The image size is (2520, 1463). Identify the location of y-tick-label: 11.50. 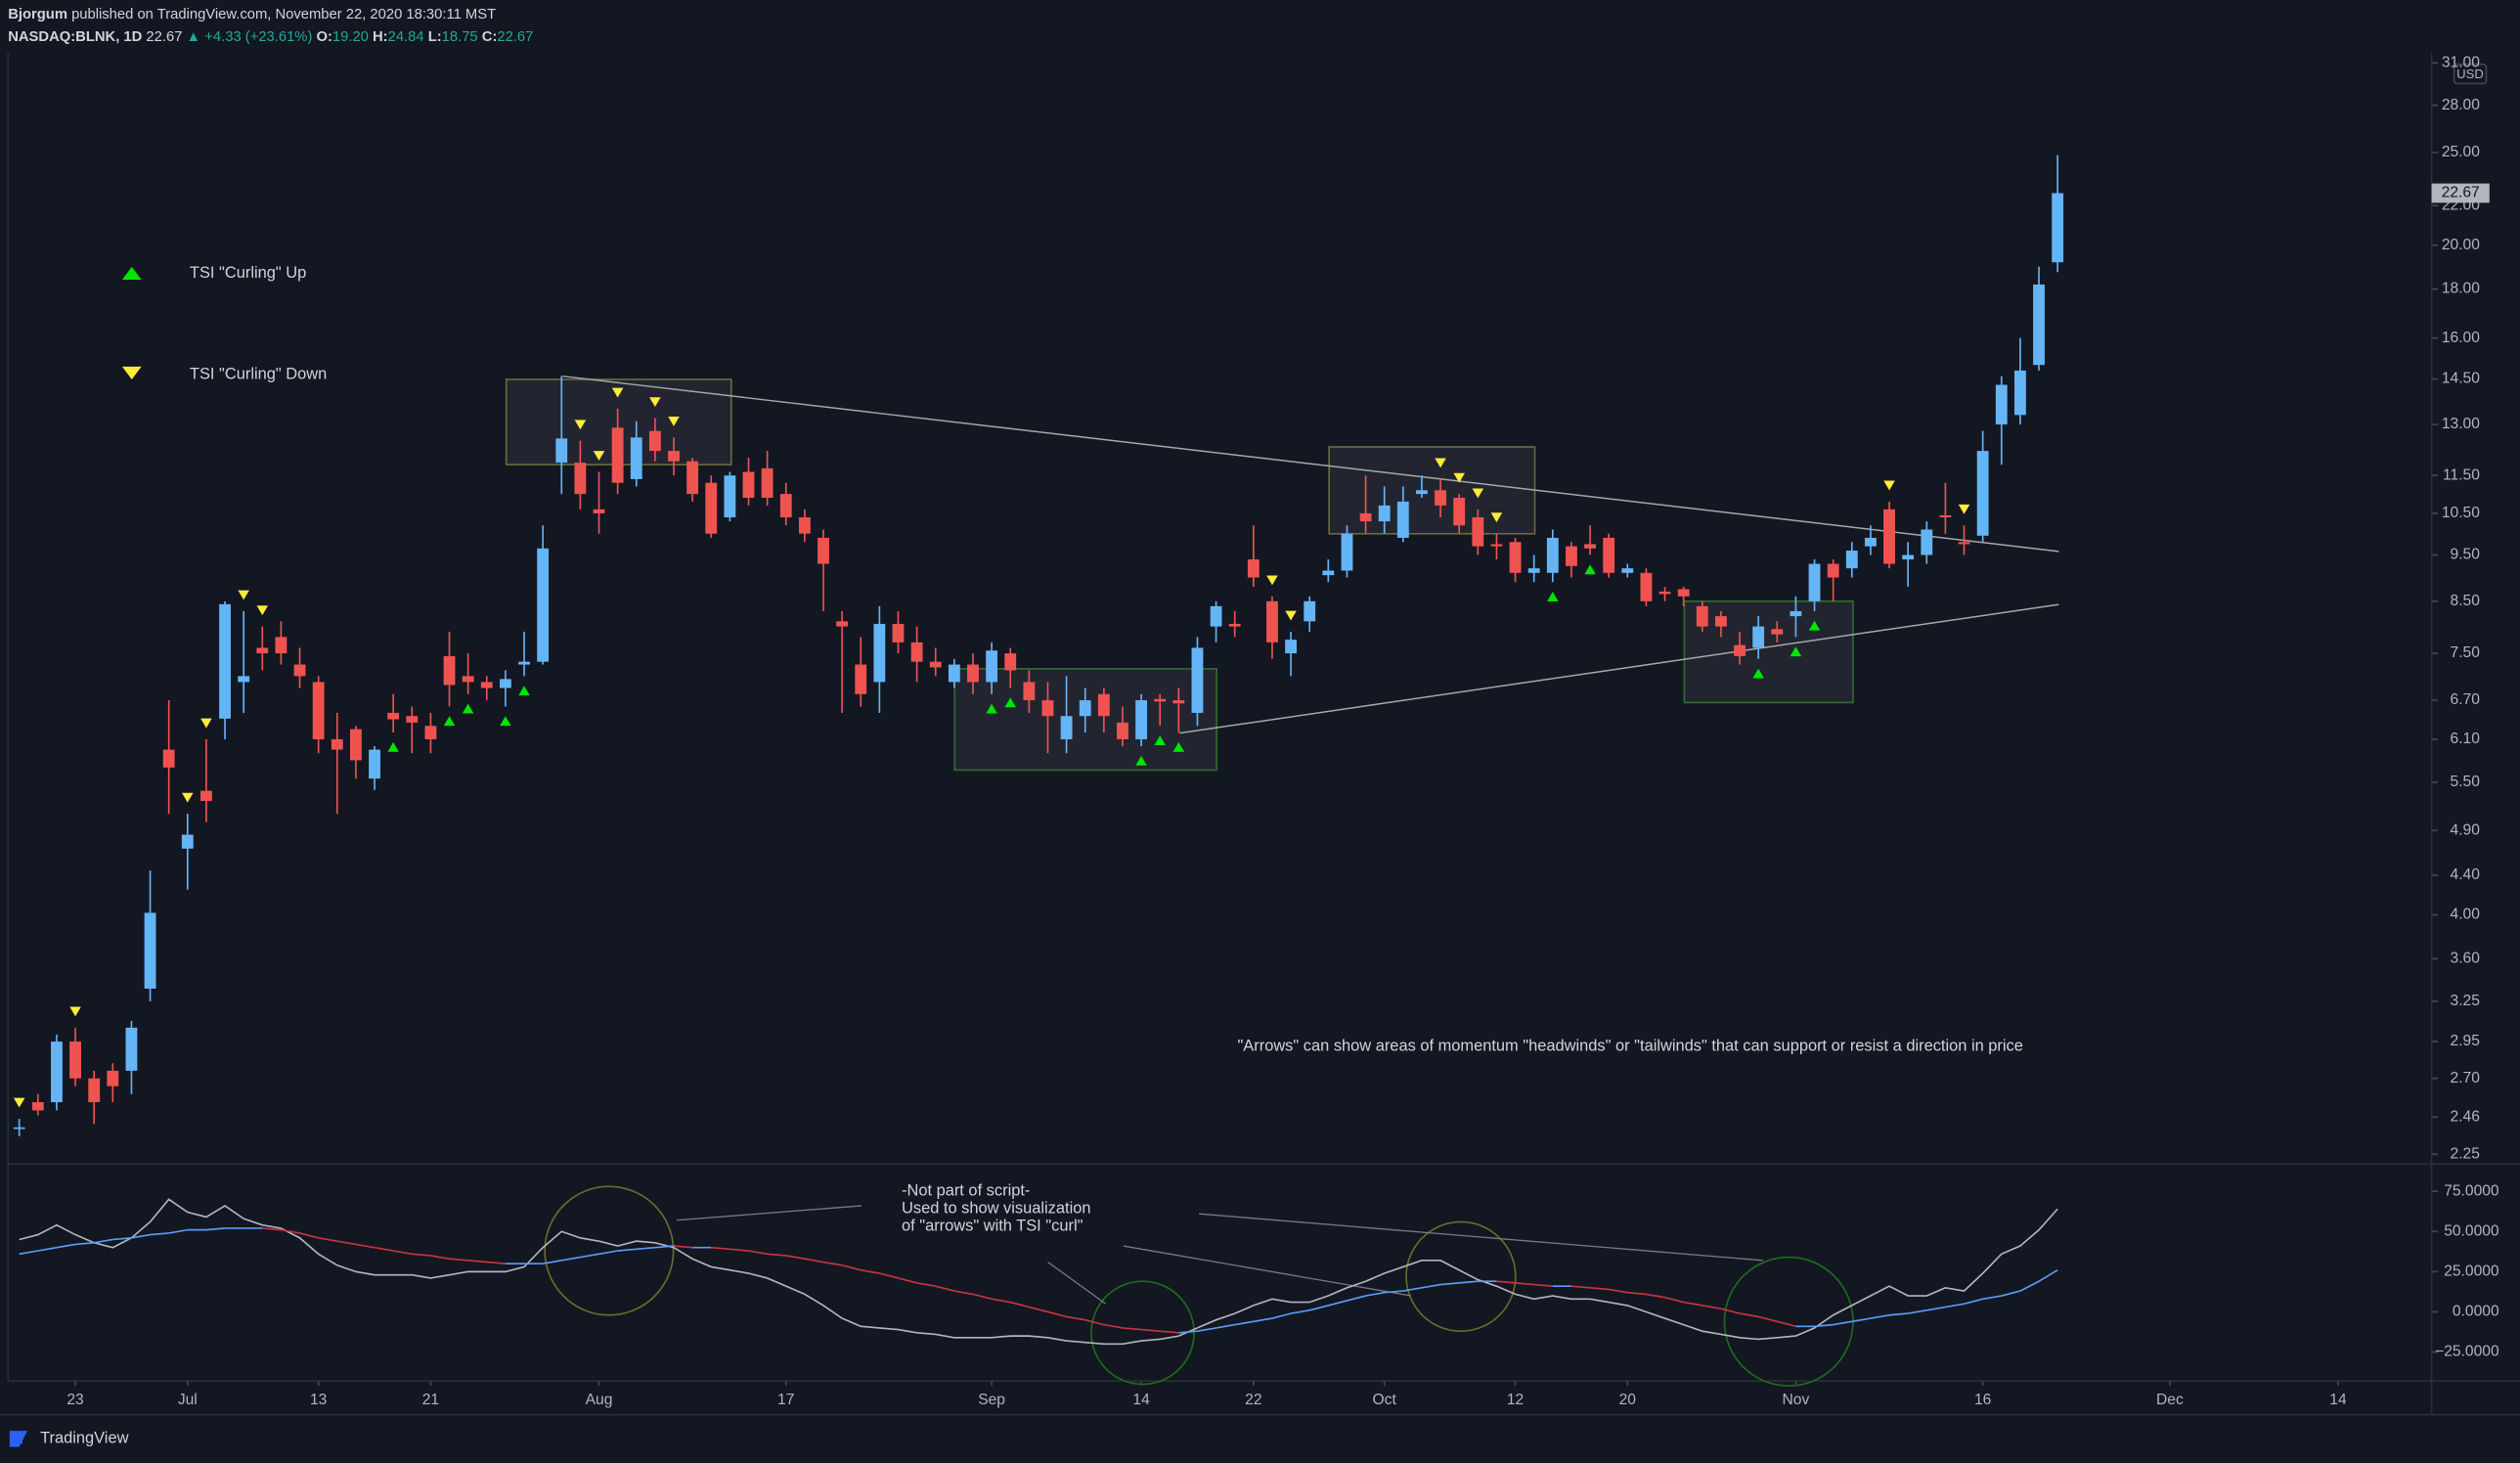
(2461, 474).